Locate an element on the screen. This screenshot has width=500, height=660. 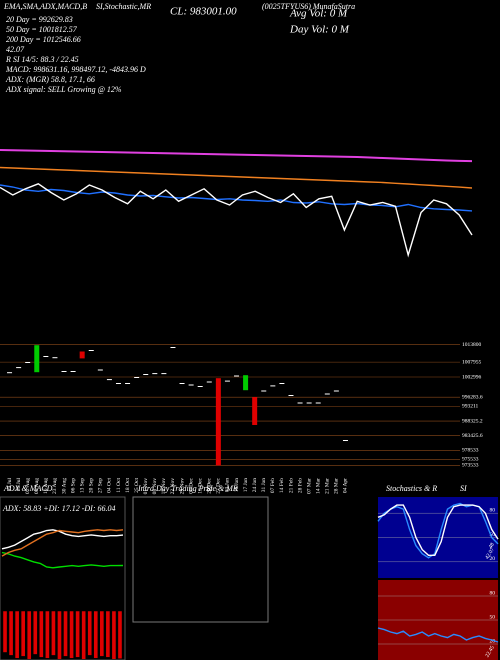
y-tick-label: 973533 is located at coordinates (470, 466).